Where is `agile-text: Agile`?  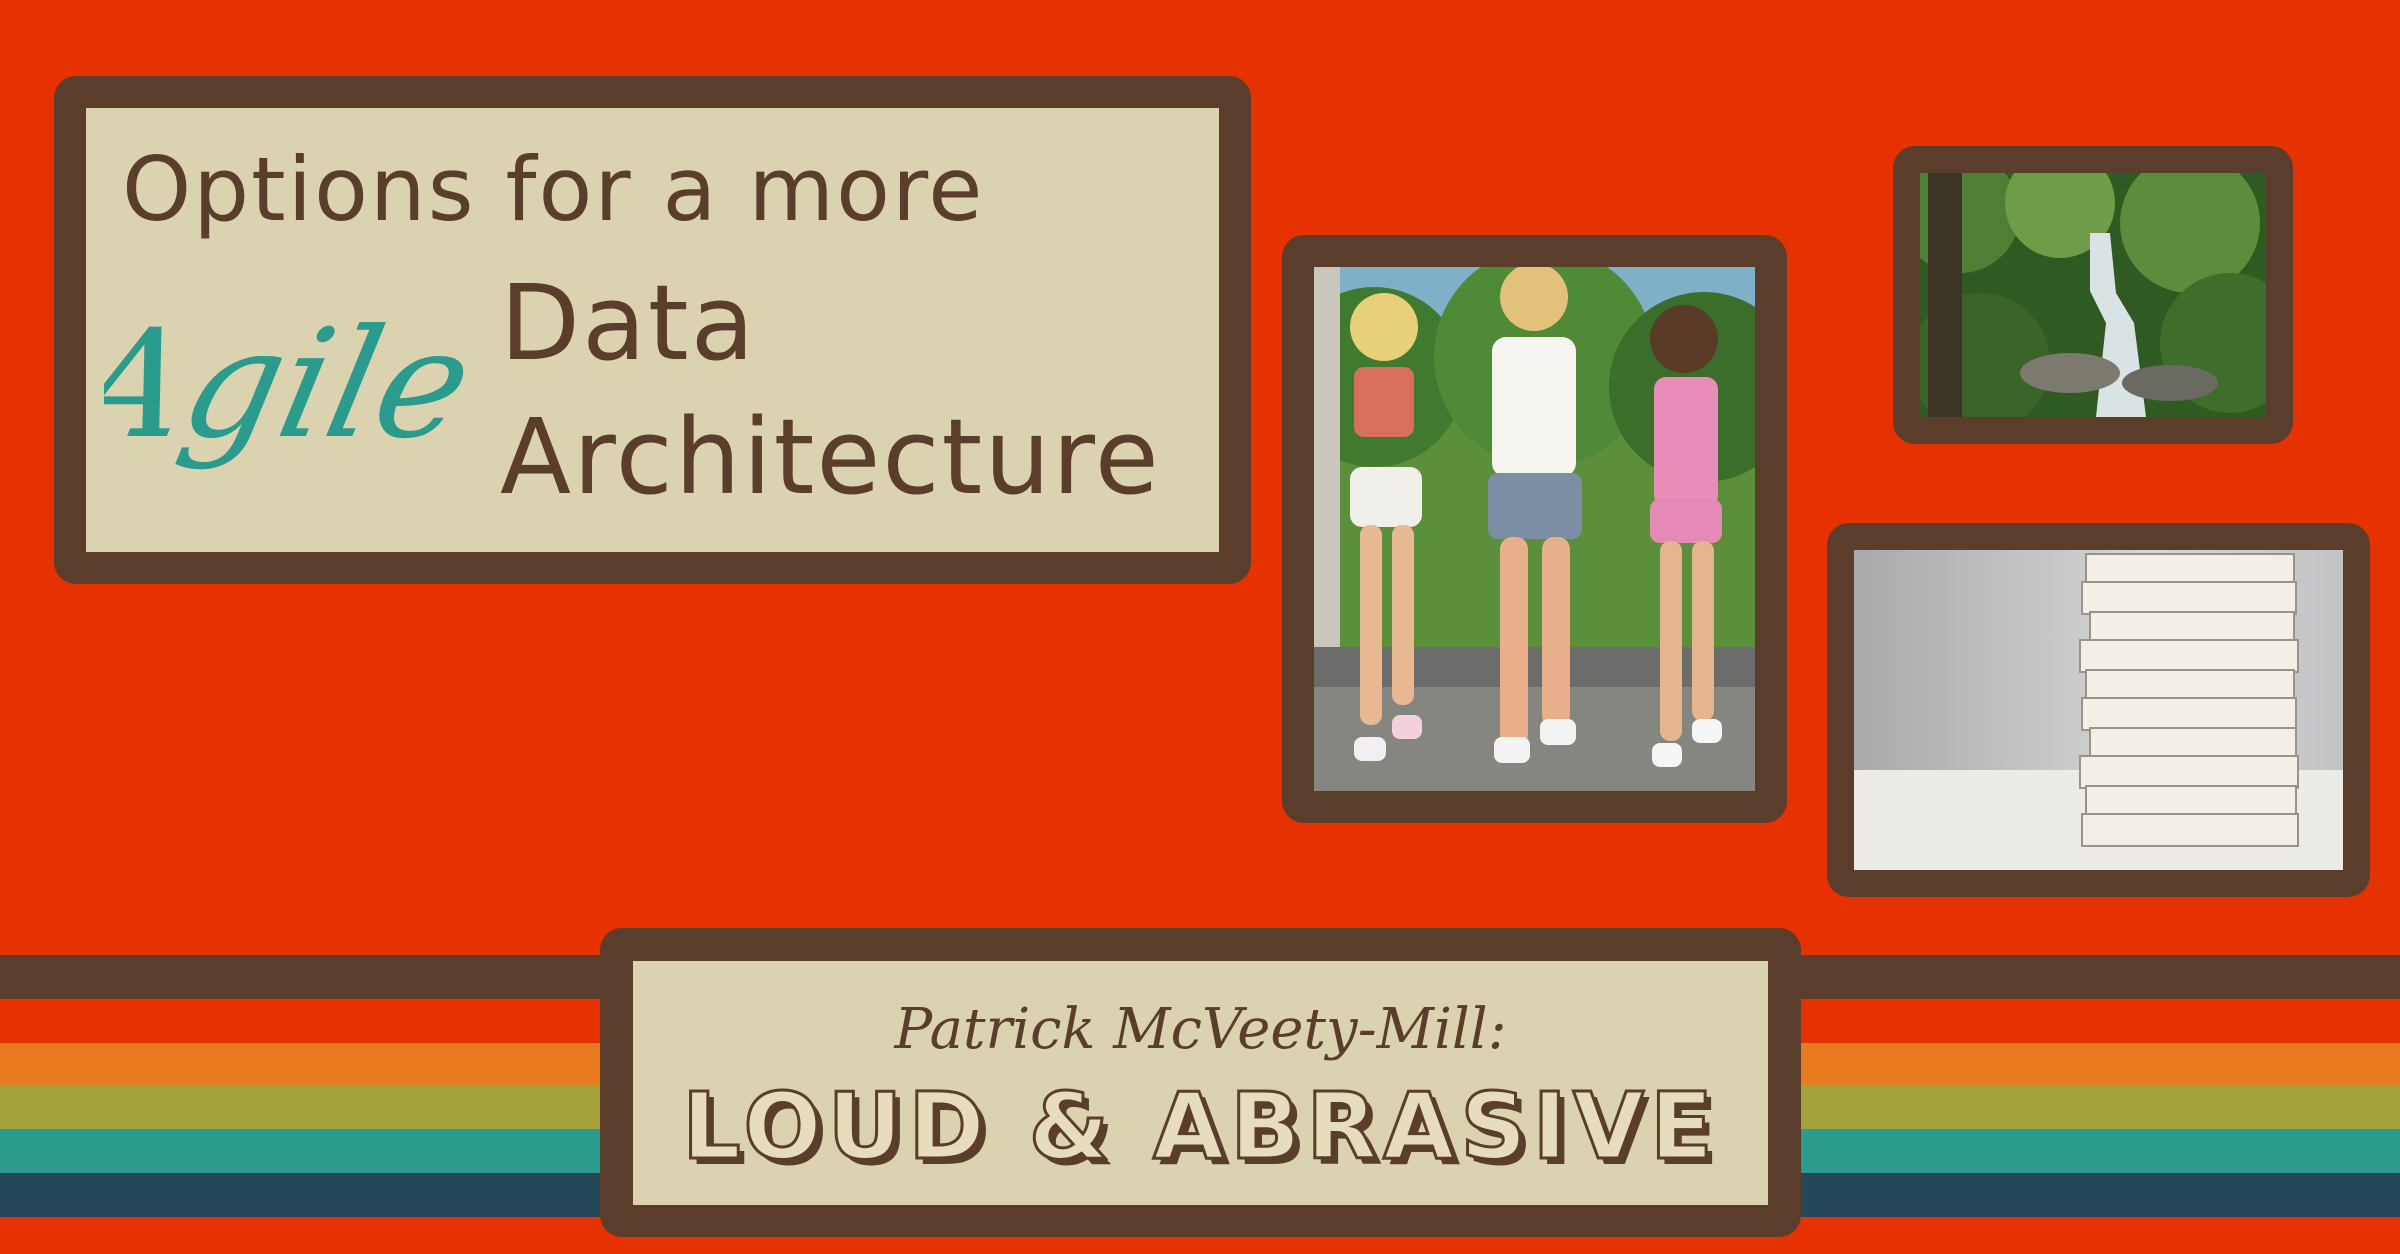
agile-text: Agile is located at coordinates (294, 384).